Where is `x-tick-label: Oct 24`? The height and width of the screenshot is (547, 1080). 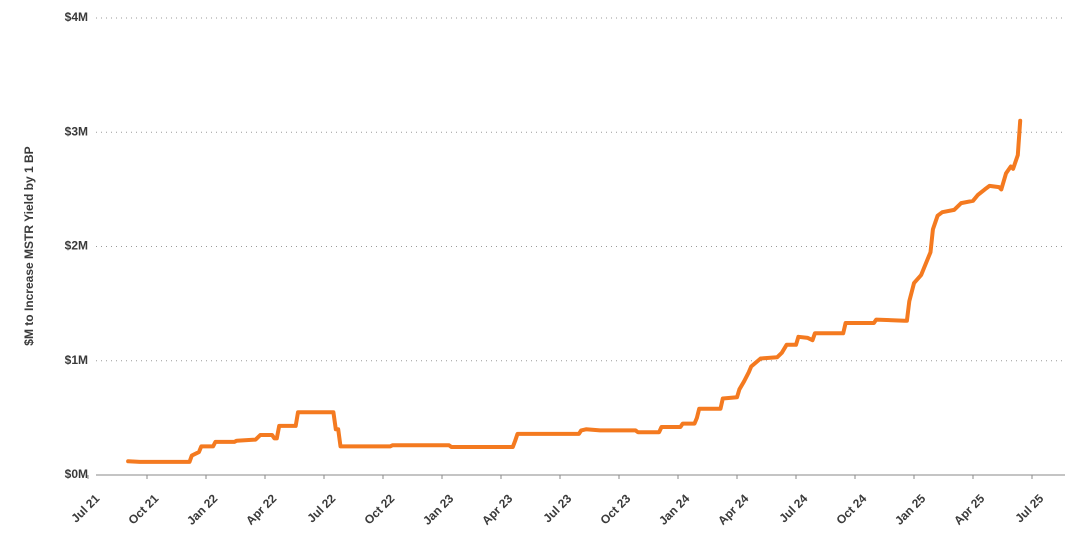 x-tick-label: Oct 24 is located at coordinates (852, 509).